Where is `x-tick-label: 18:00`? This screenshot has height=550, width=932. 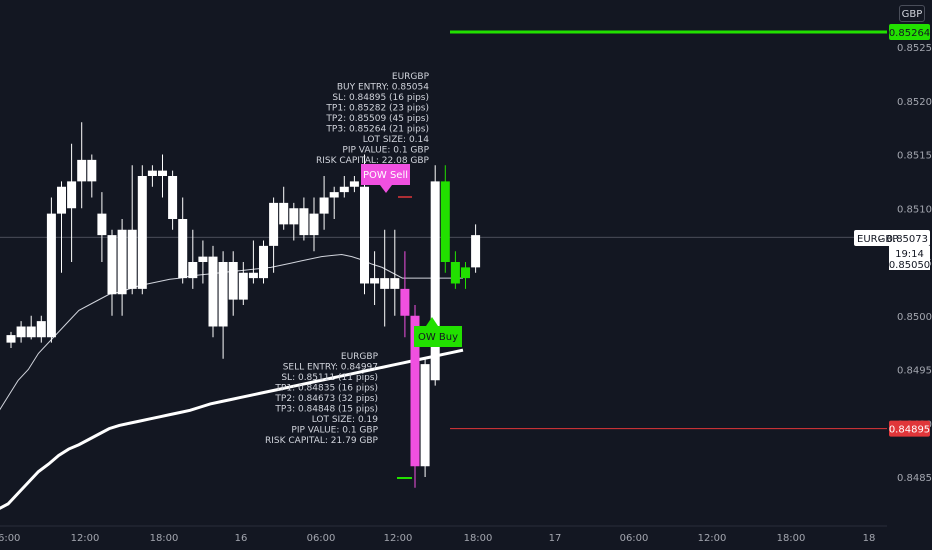
x-tick-label: 18:00 is located at coordinates (791, 538).